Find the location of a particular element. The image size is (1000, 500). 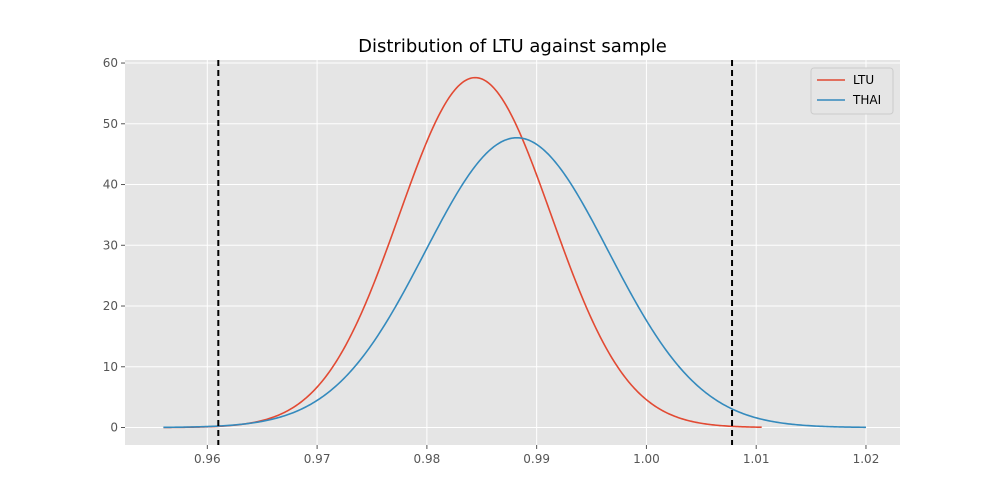

x-tick-label: 0.99 is located at coordinates (536, 459).